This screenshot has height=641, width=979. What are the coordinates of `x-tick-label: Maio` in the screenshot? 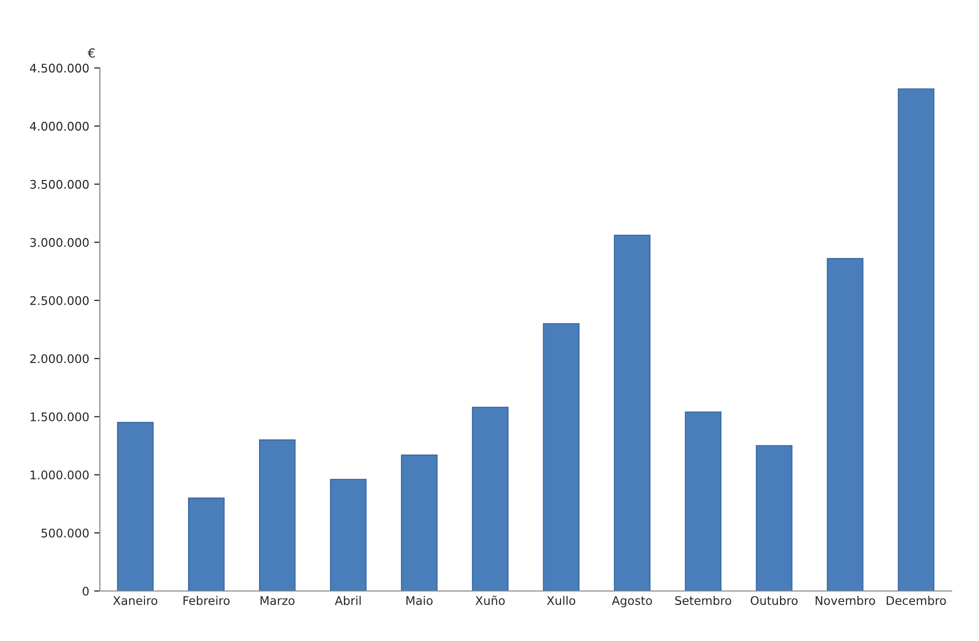 It's located at (419, 600).